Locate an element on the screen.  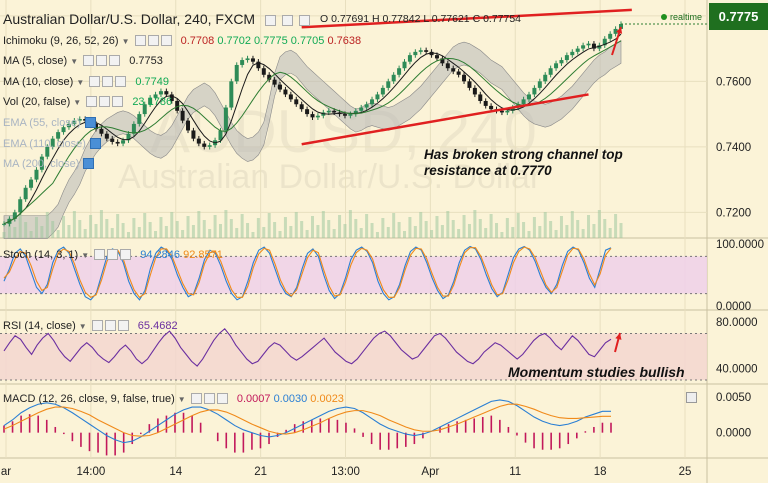
legend-ma200: MA (200, close) is located at coordinates (49, 164).